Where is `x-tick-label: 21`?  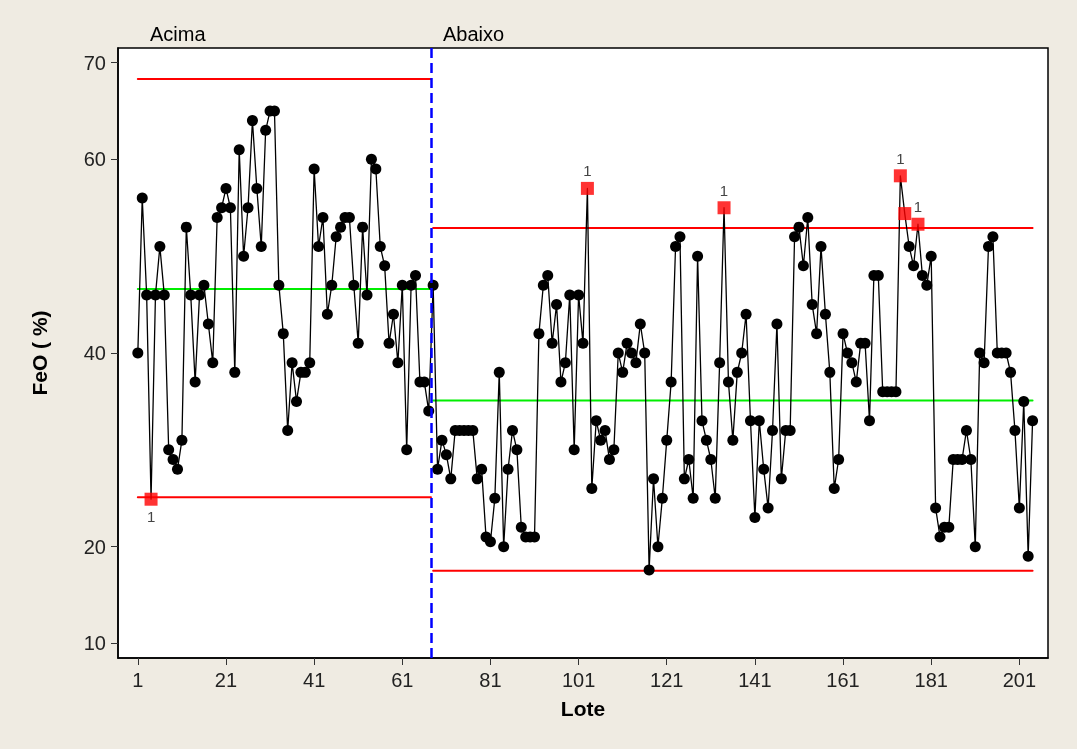
x-tick-label: 21 is located at coordinates (226, 680).